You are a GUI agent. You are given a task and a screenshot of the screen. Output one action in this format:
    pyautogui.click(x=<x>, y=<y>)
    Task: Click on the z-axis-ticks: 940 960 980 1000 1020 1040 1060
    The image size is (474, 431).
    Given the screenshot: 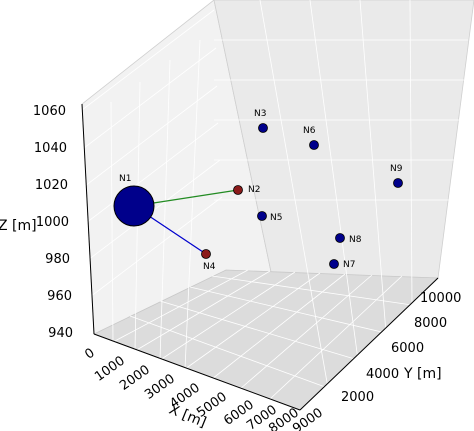 What is the action you would take?
    pyautogui.click(x=53, y=222)
    